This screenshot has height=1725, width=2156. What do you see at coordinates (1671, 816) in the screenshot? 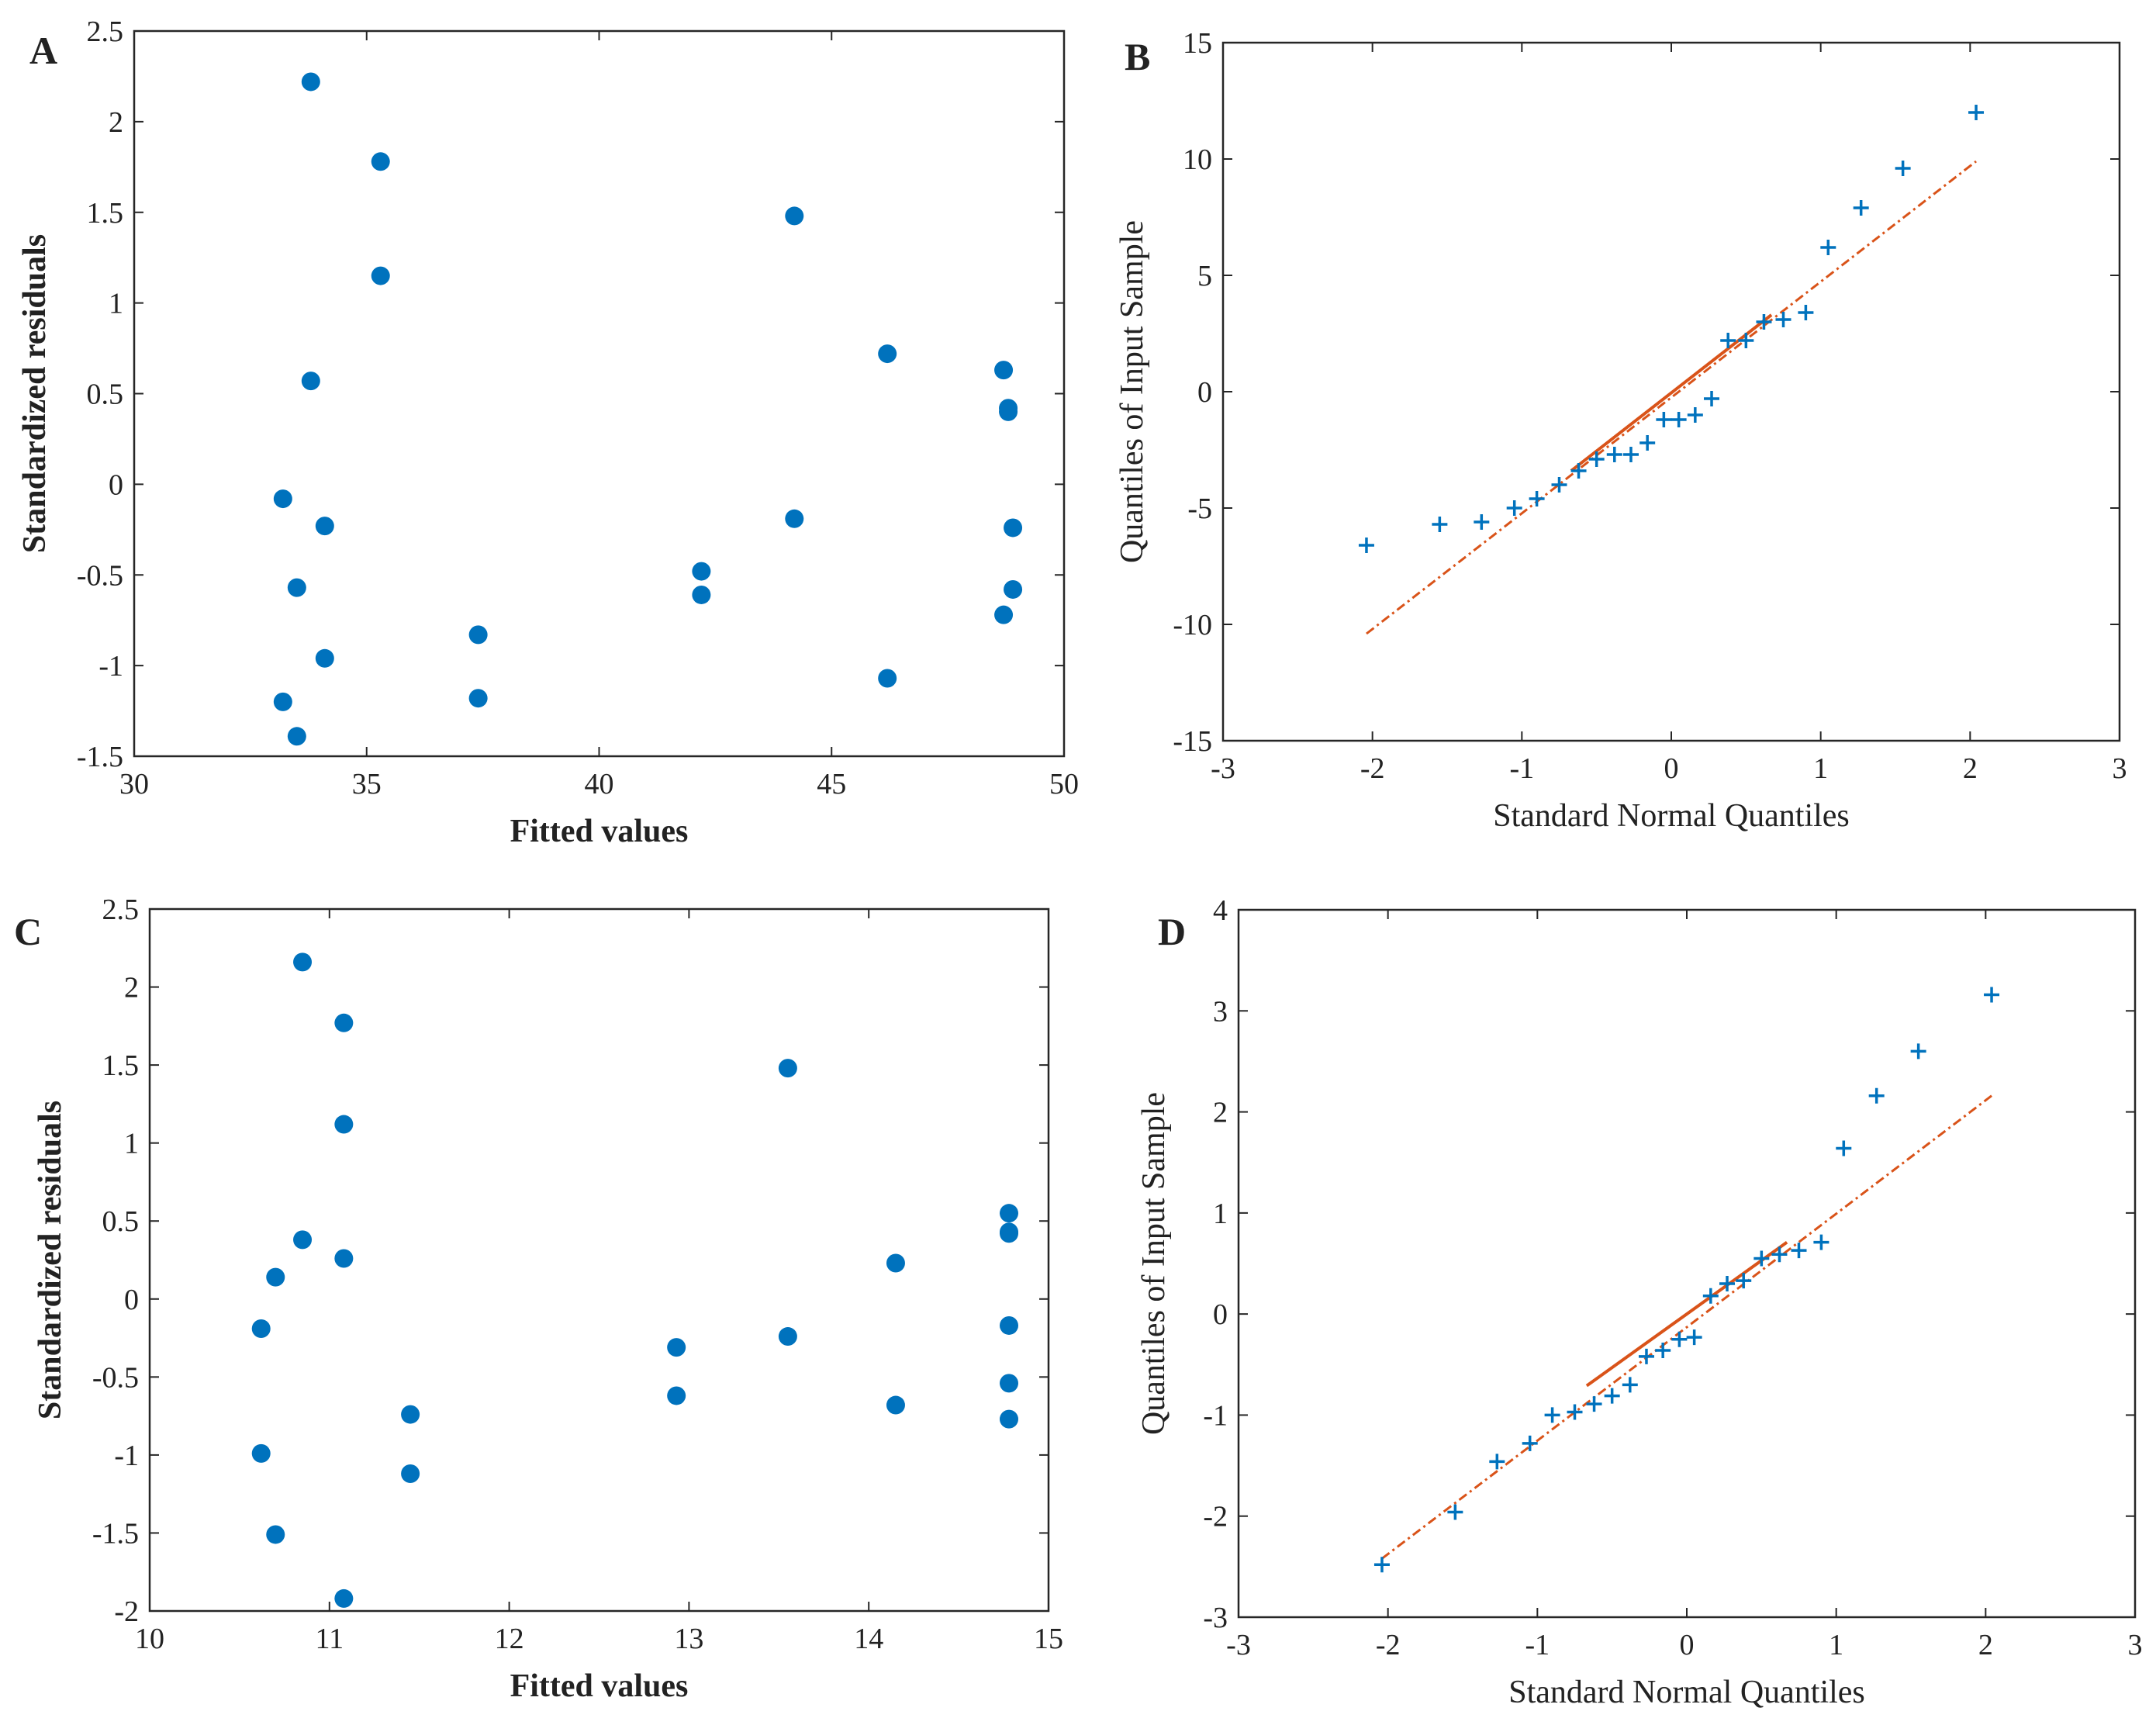
I see `x-axis-label: Standard Normal Quantiles` at bounding box center [1671, 816].